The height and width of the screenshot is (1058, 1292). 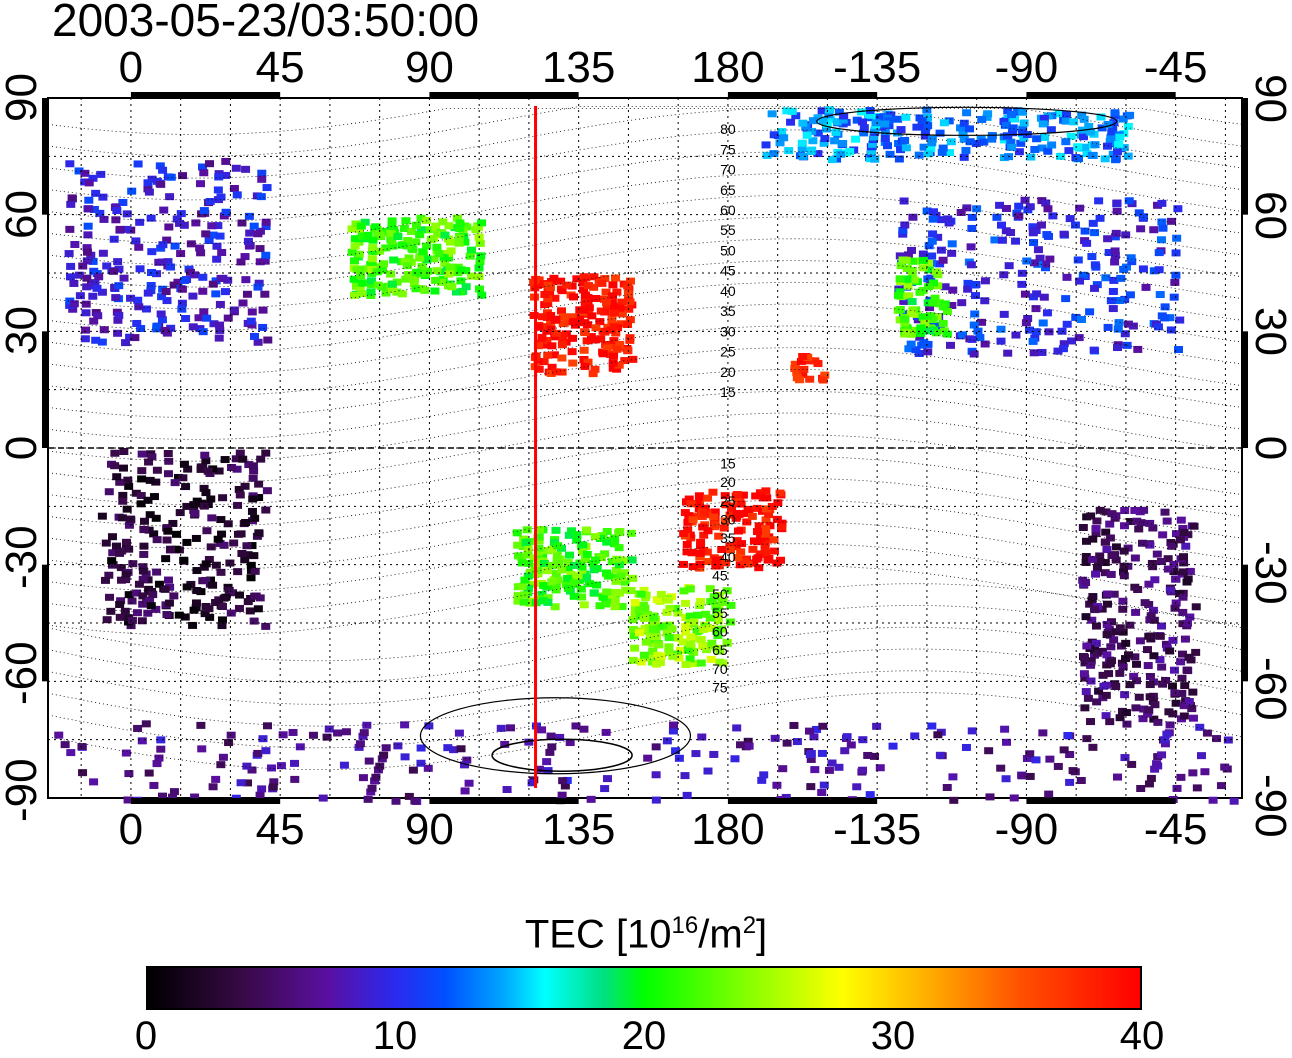 What do you see at coordinates (504, 95) in the screenshot?
I see `axis-bar-top` at bounding box center [504, 95].